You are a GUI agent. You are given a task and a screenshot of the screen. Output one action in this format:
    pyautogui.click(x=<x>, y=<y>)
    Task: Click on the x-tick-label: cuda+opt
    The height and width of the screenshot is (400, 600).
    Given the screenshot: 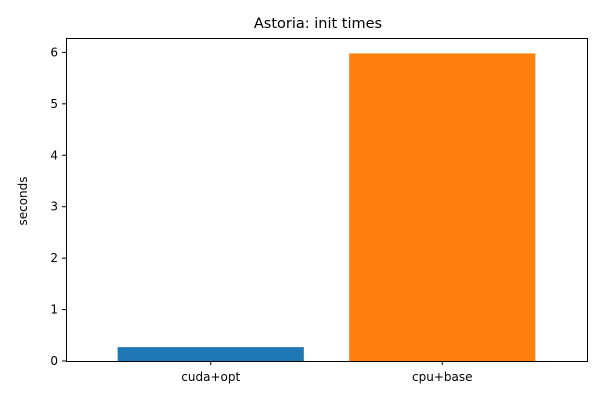 What is the action you would take?
    pyautogui.click(x=210, y=377)
    